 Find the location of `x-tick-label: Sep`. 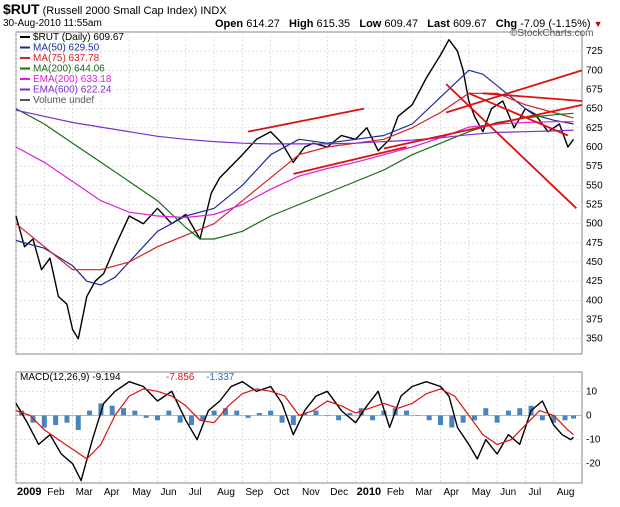

x-tick-label: Sep is located at coordinates (254, 492).